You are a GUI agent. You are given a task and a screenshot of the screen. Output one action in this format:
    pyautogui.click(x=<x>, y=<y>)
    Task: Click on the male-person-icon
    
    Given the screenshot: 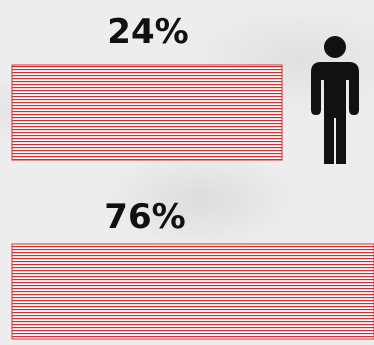 What is the action you would take?
    pyautogui.click(x=335, y=100)
    